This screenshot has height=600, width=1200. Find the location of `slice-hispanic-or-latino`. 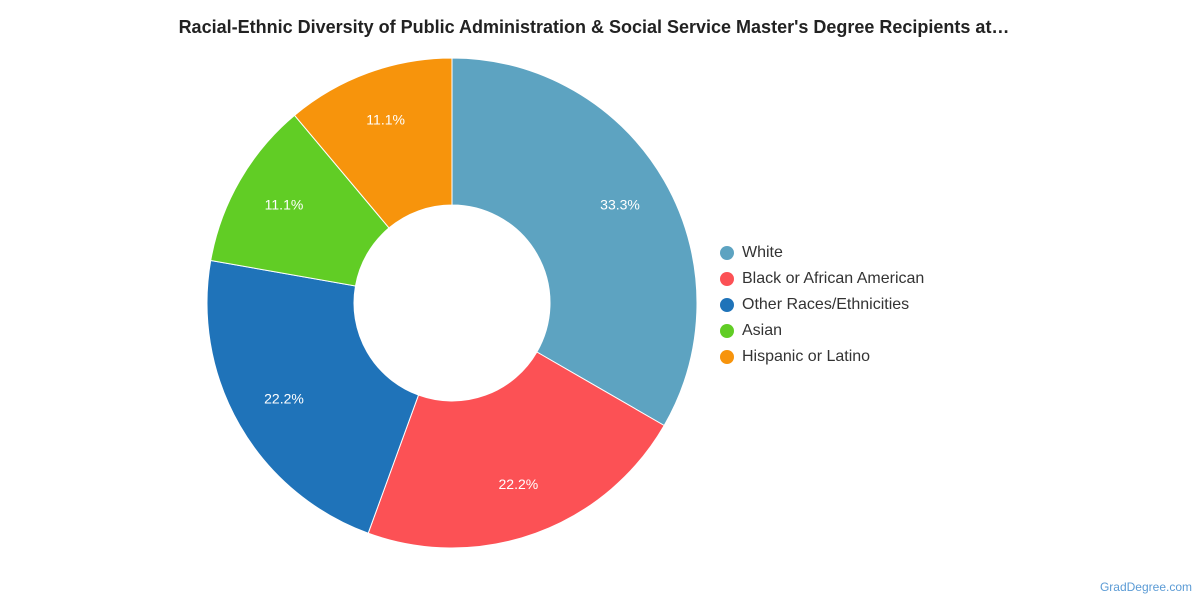

slice-hispanic-or-latino is located at coordinates (373, 143).